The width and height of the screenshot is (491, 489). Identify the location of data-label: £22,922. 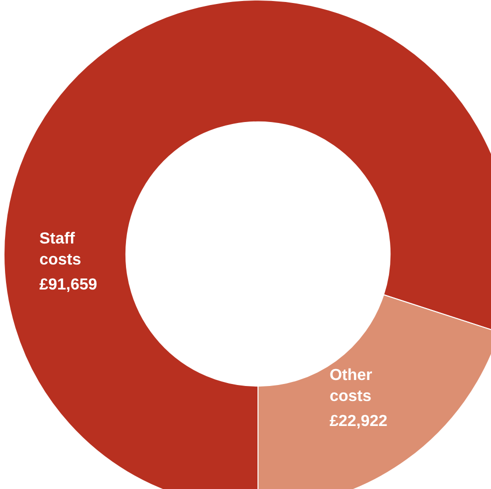
(359, 421).